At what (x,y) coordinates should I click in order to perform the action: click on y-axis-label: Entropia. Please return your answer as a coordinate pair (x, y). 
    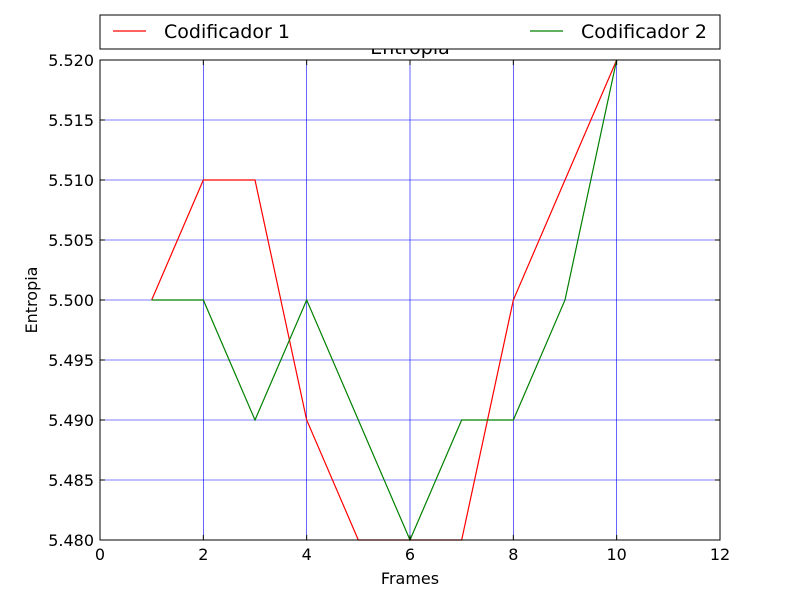
    Looking at the image, I should click on (31, 300).